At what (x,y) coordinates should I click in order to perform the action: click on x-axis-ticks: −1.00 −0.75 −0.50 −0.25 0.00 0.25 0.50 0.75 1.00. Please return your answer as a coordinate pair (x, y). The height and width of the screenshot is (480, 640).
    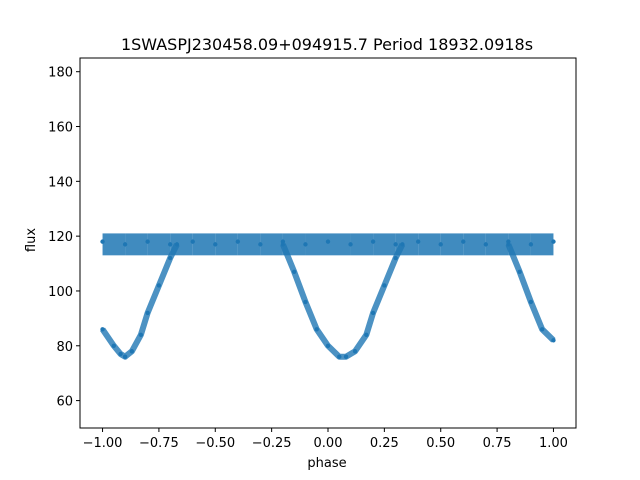
    Looking at the image, I should click on (325, 439).